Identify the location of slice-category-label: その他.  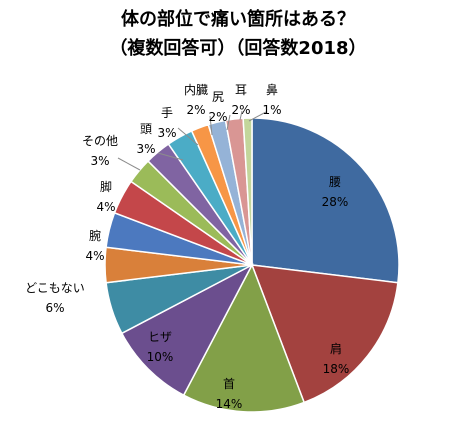
(100, 141).